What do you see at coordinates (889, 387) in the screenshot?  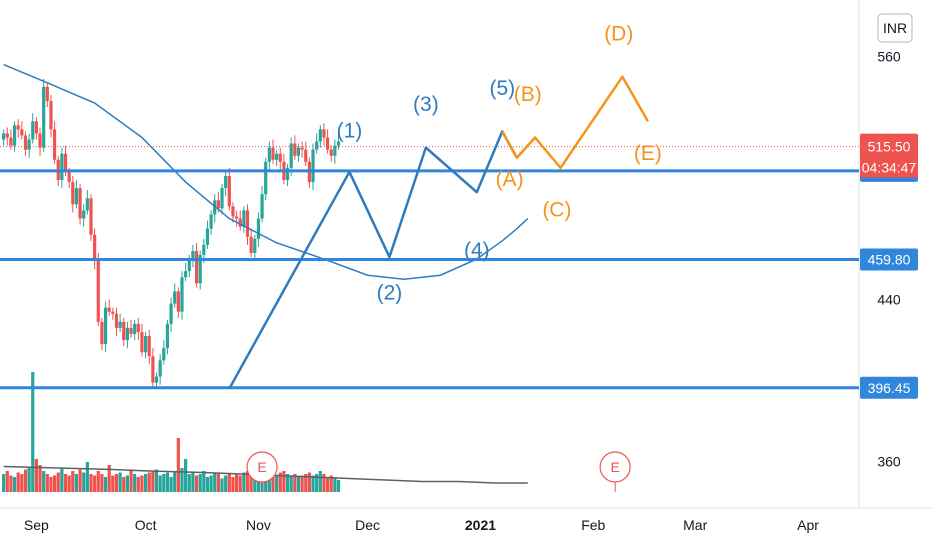 I see `level-price-tag-bg` at bounding box center [889, 387].